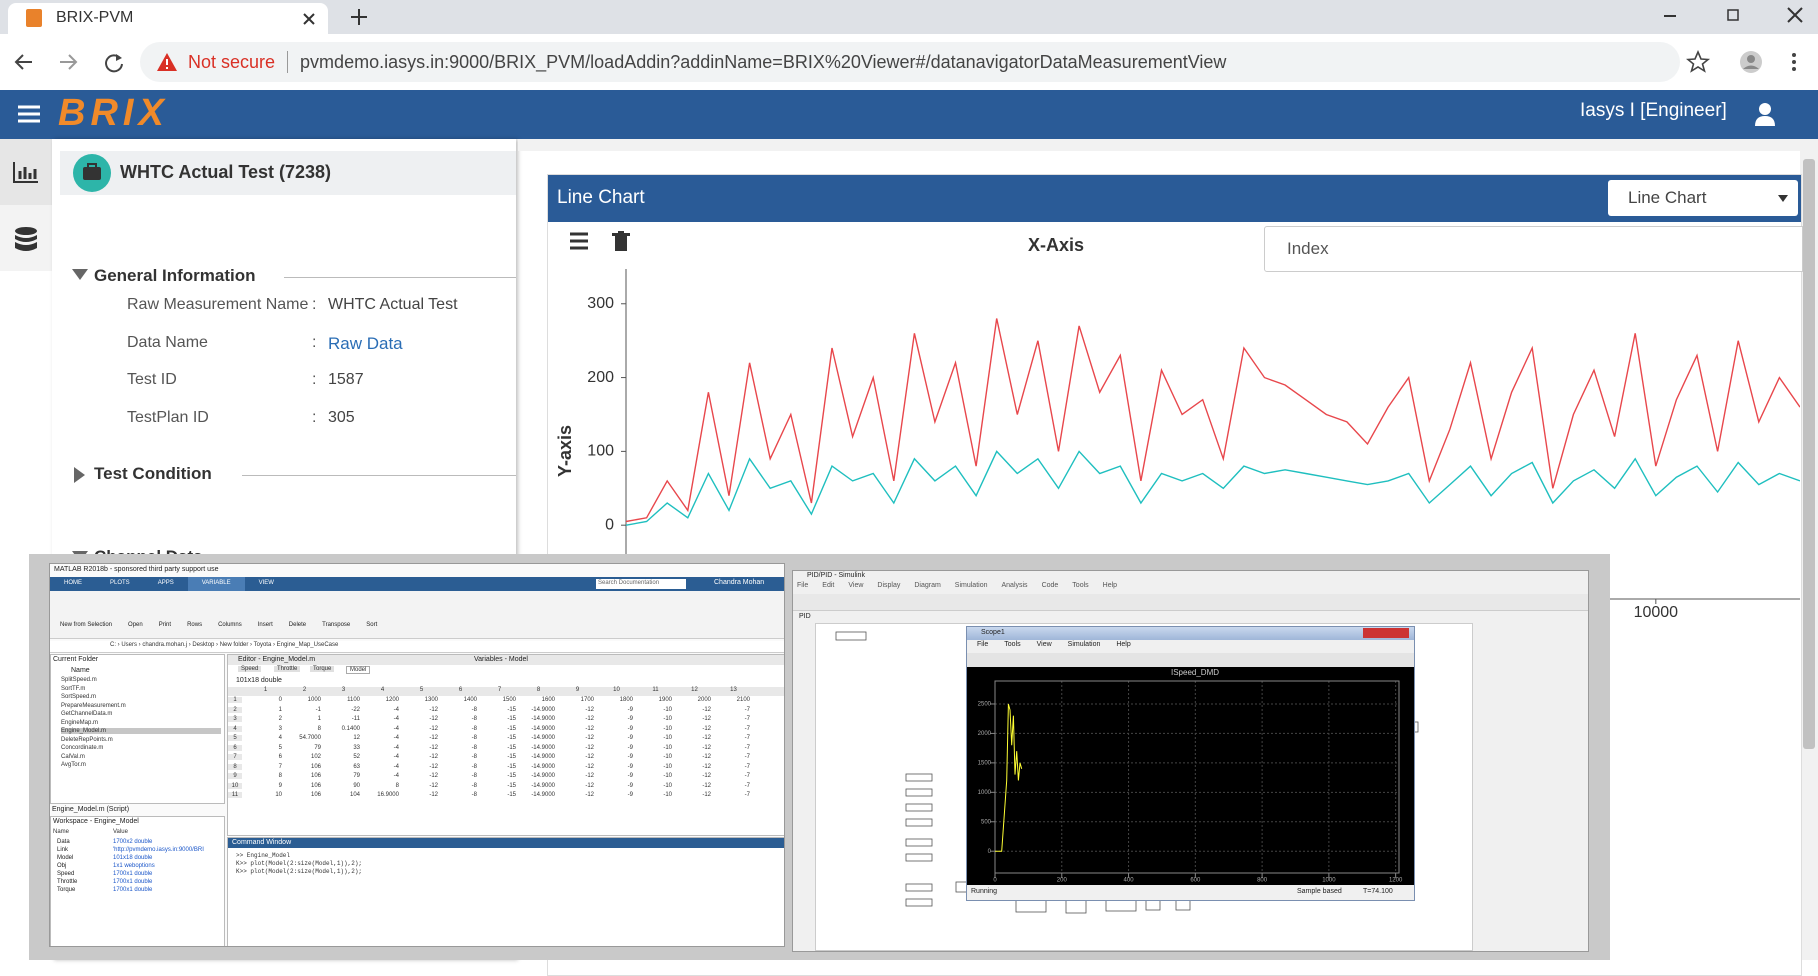 The image size is (1818, 976). Describe the element at coordinates (72, 62) in the screenshot. I see `nav-buttons` at that location.